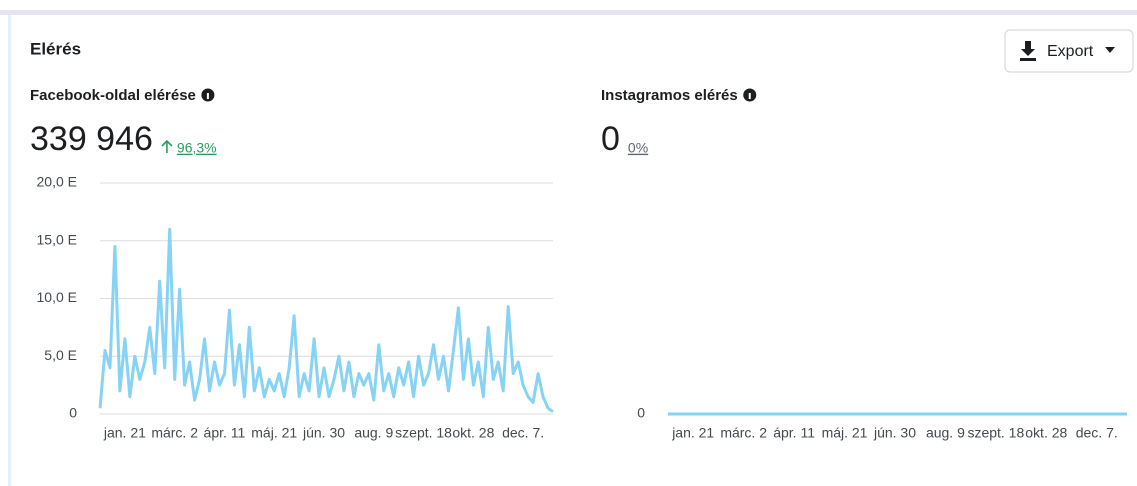 Image resolution: width=1137 pixels, height=486 pixels. I want to click on top-border, so click(568, 12).